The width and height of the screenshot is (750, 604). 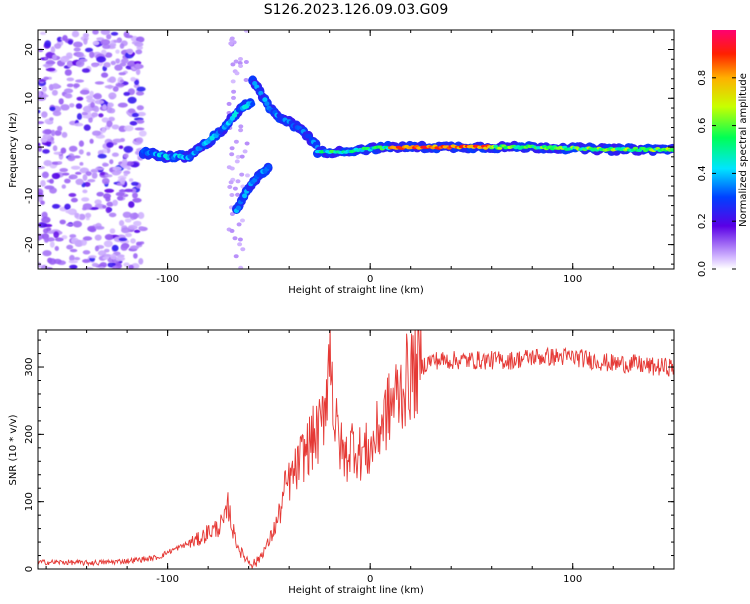 I want to click on y-tick-label: 20, so click(x=29, y=49).